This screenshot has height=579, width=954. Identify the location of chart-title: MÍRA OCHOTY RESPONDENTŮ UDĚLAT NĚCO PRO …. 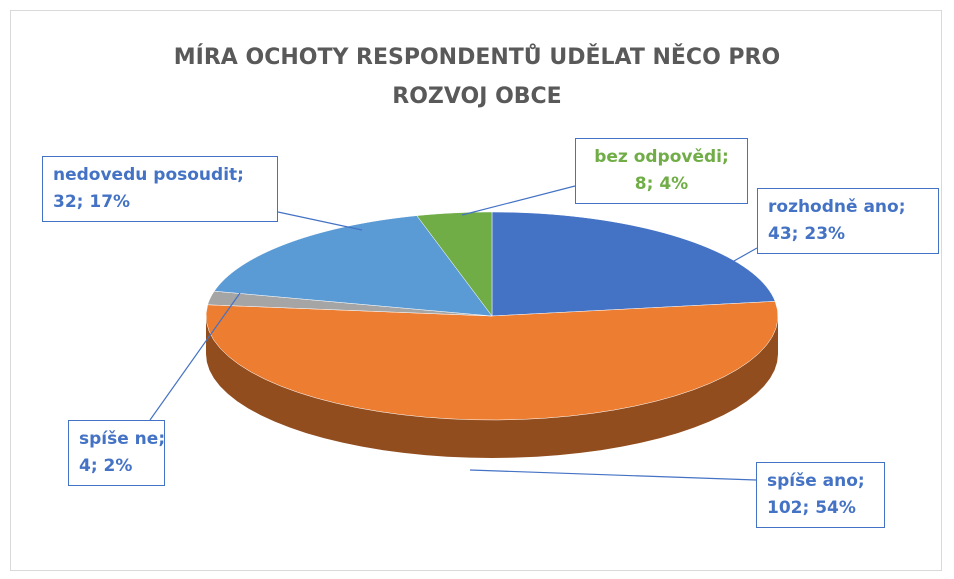
(477, 77).